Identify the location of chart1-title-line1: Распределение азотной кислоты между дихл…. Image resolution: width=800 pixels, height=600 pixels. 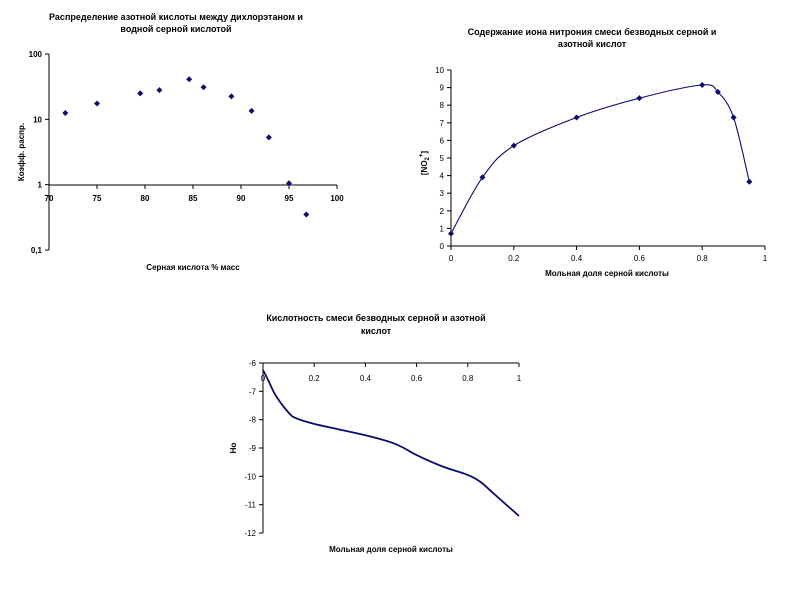
(176, 17).